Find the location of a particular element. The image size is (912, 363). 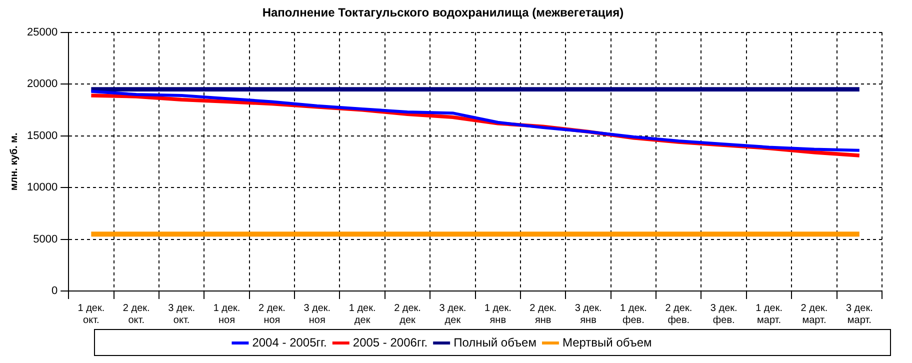

x-tick-label: 3 дек. дек is located at coordinates (452, 314).